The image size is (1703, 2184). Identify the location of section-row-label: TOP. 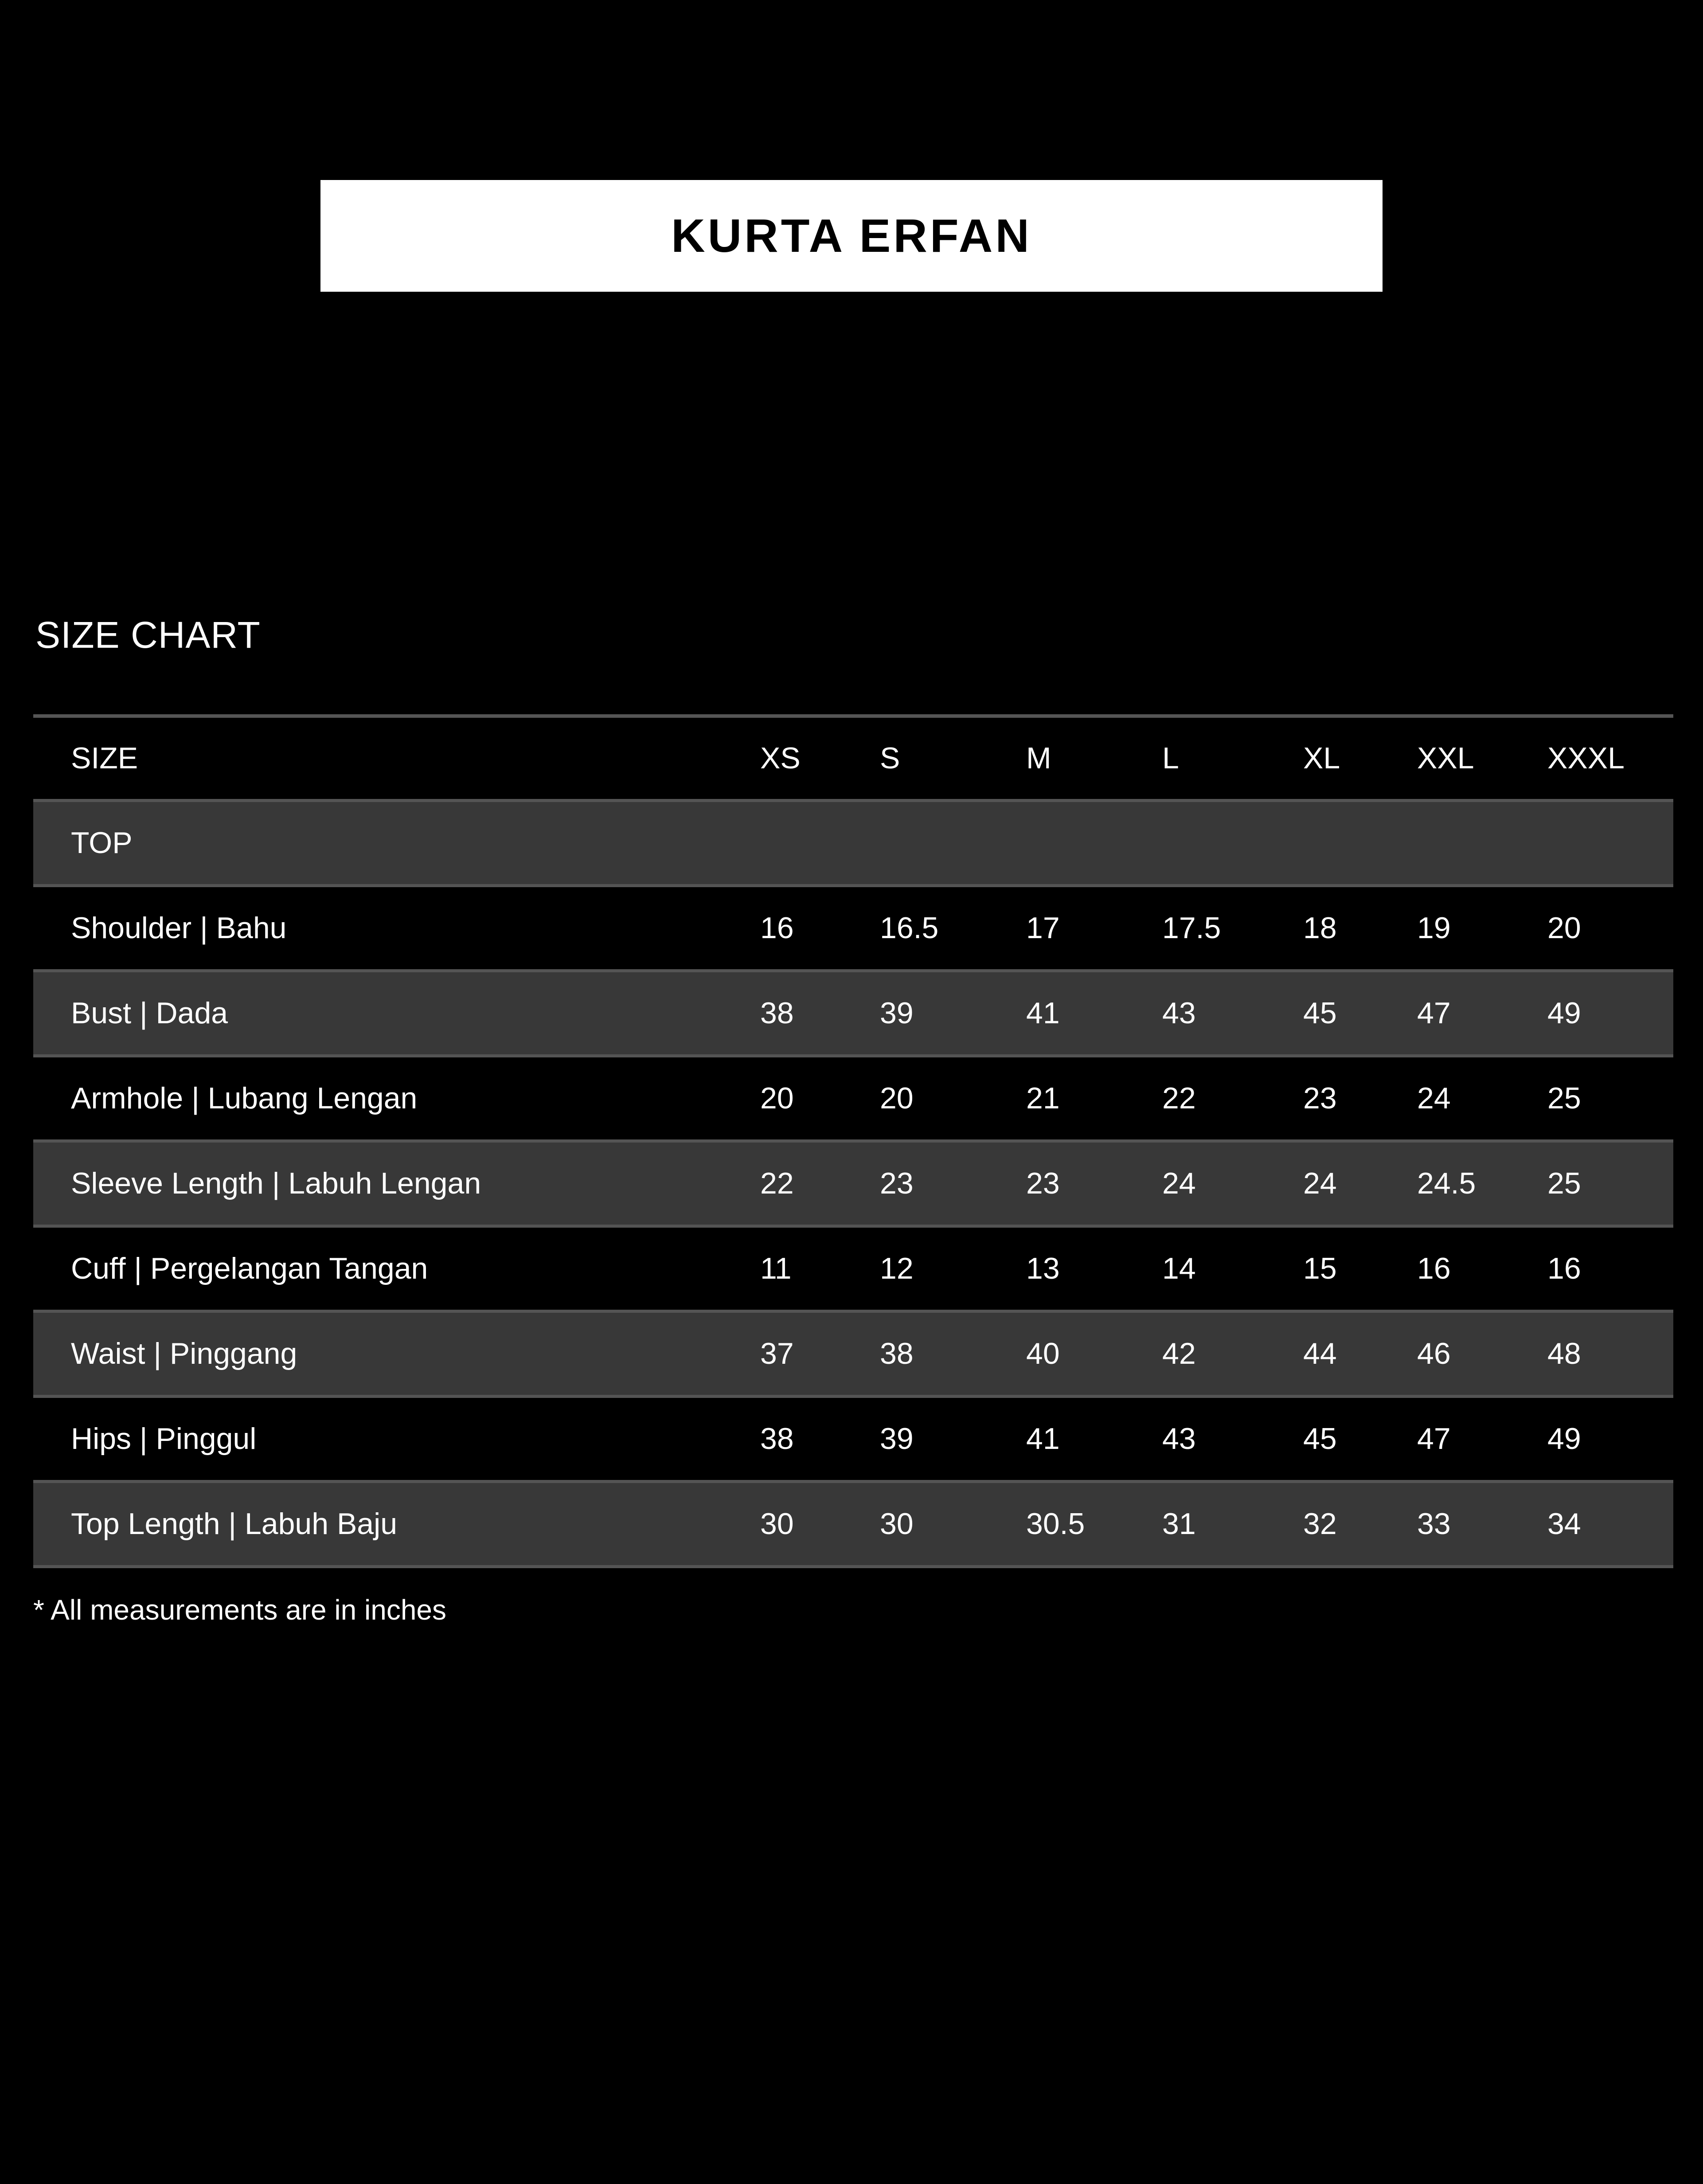
(853, 842).